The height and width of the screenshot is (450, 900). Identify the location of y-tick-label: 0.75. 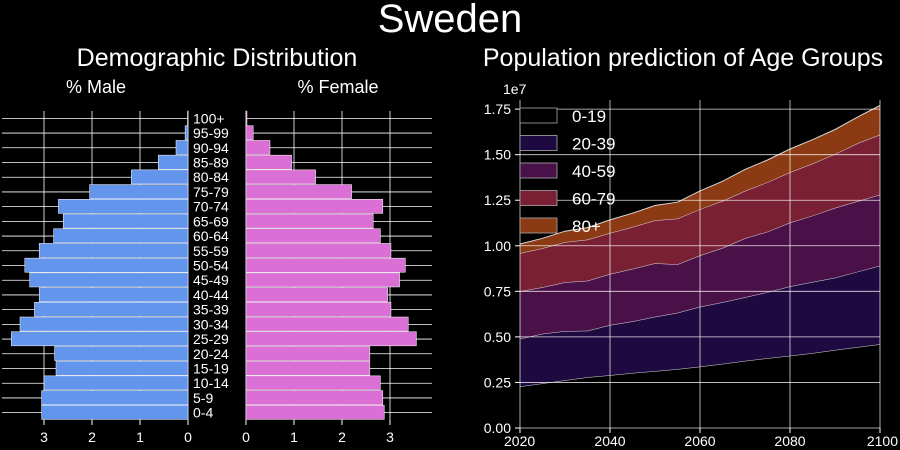
(497, 291).